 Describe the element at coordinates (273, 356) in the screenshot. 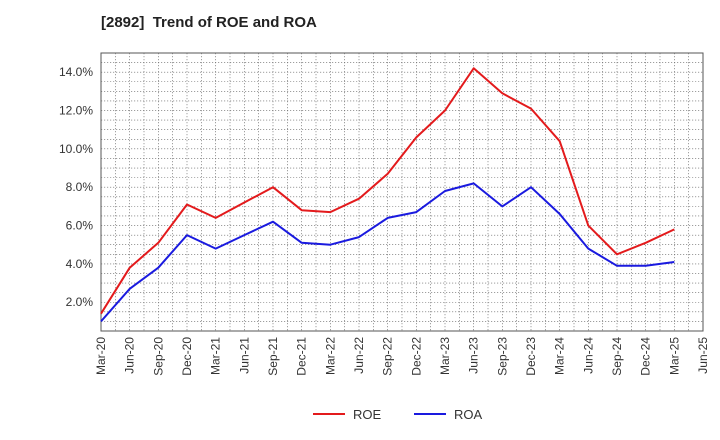

I see `x-tick-label: Sep-21` at that location.